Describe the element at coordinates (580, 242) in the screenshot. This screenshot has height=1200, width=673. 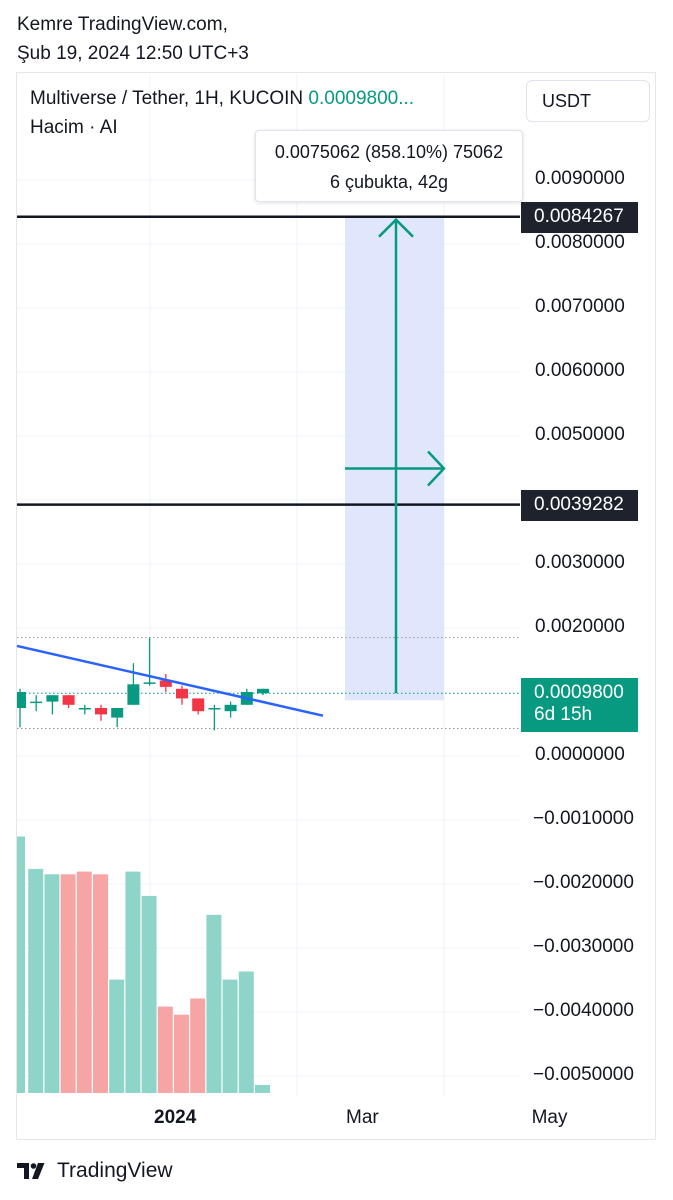
I see `y-axis-tick-label: 0.0080000` at that location.